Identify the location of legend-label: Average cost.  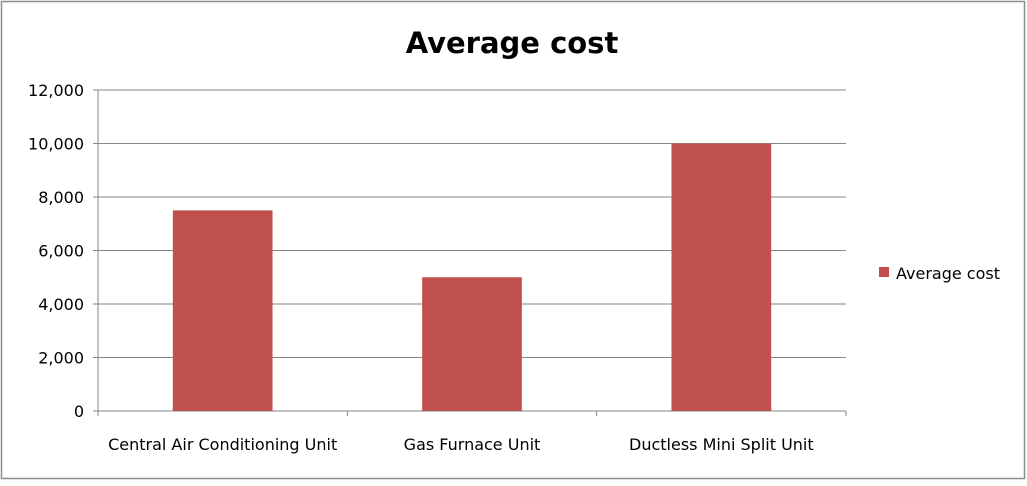
(948, 273).